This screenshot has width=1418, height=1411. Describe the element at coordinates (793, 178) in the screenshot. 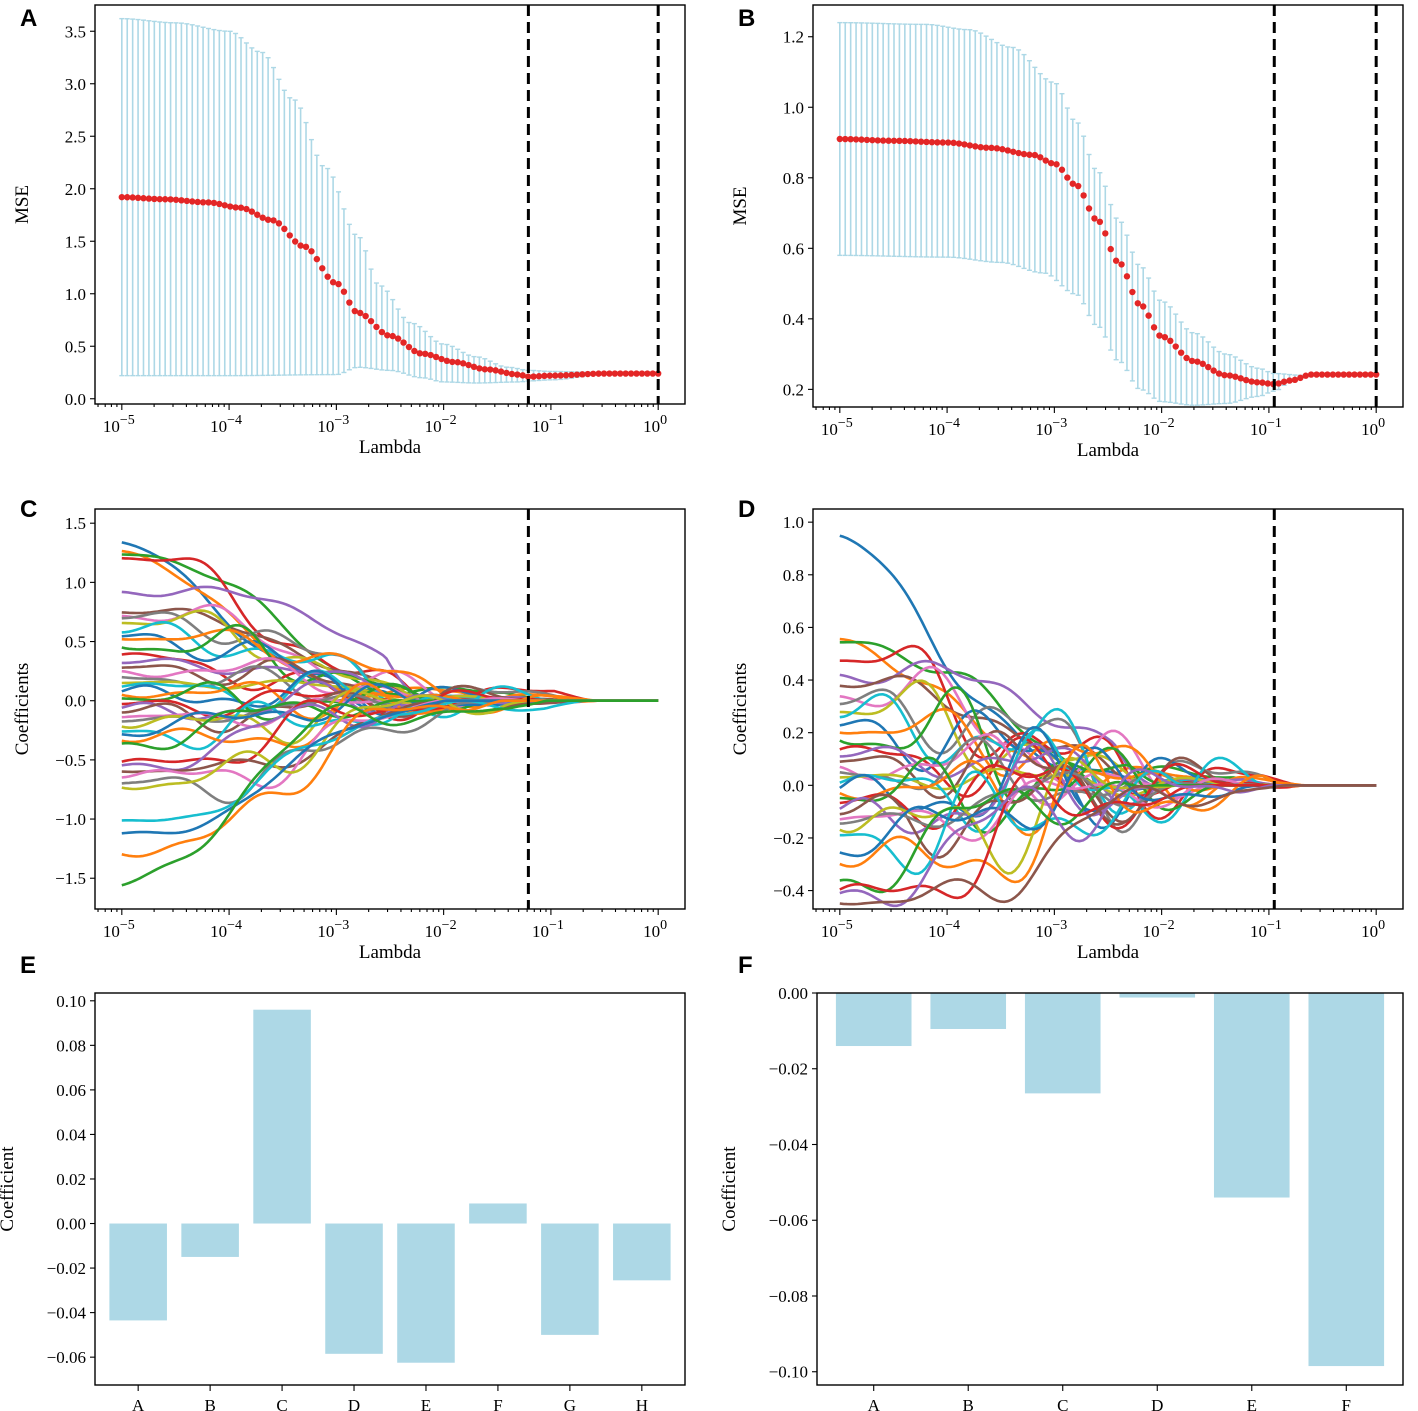

I see `y-tick-label-B: 0.8` at that location.